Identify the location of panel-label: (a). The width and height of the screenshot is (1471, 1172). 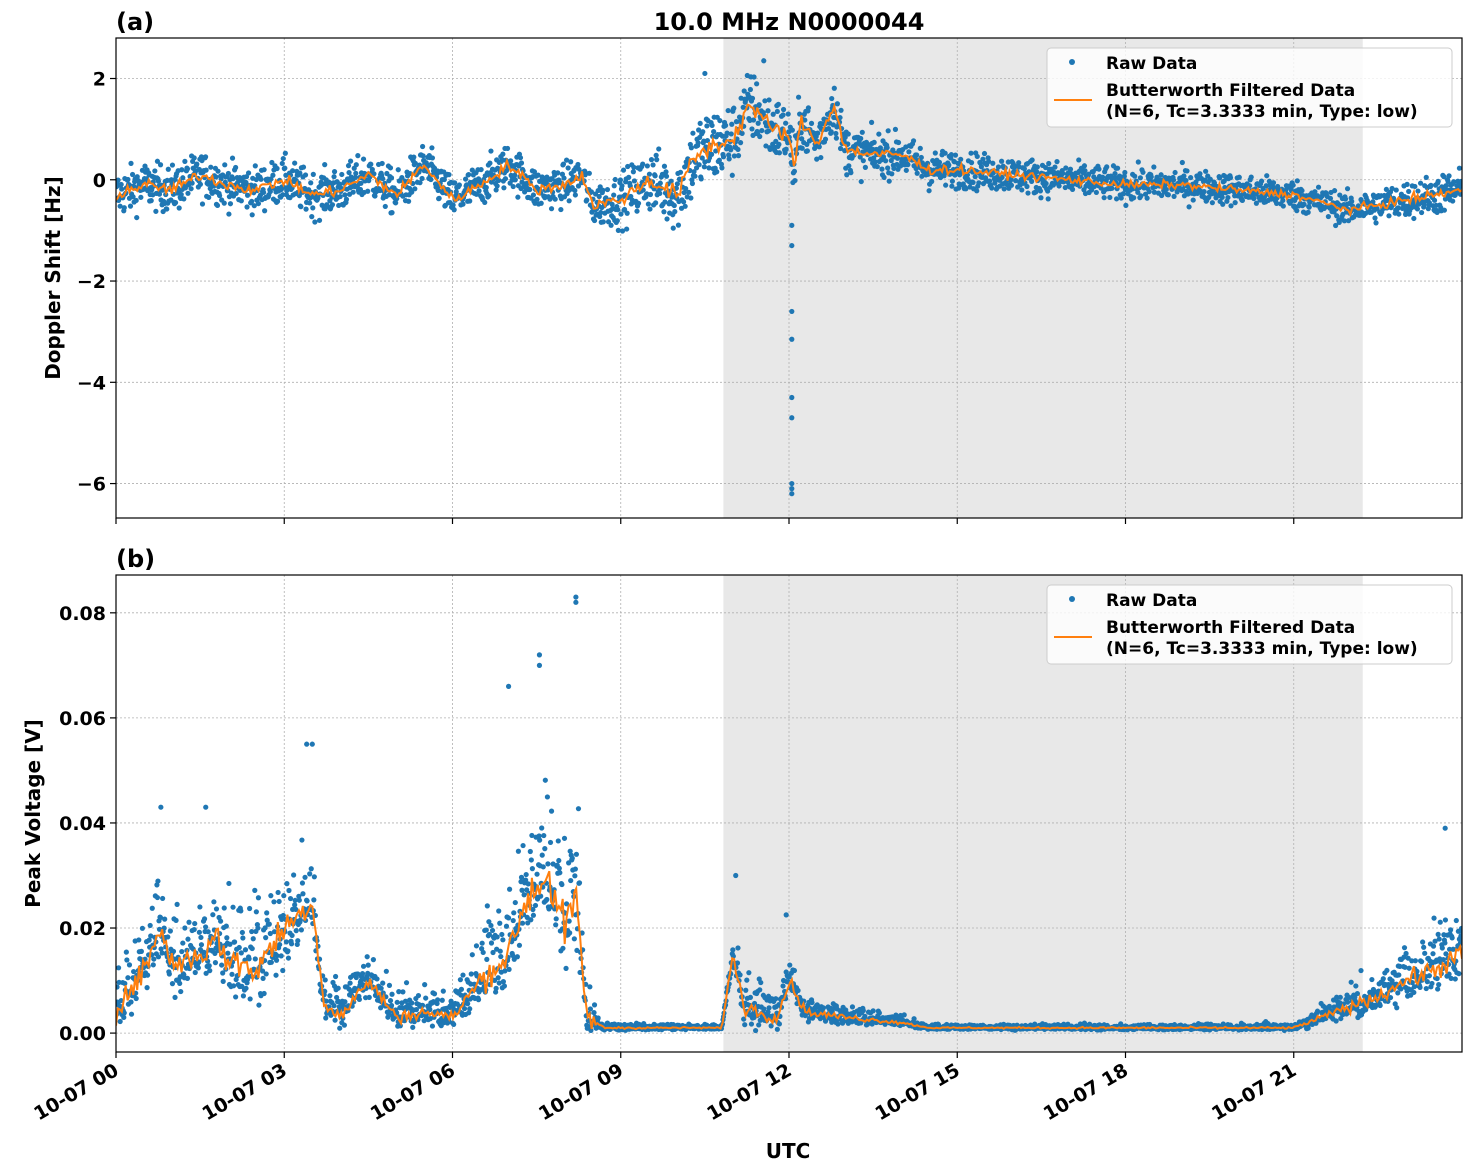
(135, 22).